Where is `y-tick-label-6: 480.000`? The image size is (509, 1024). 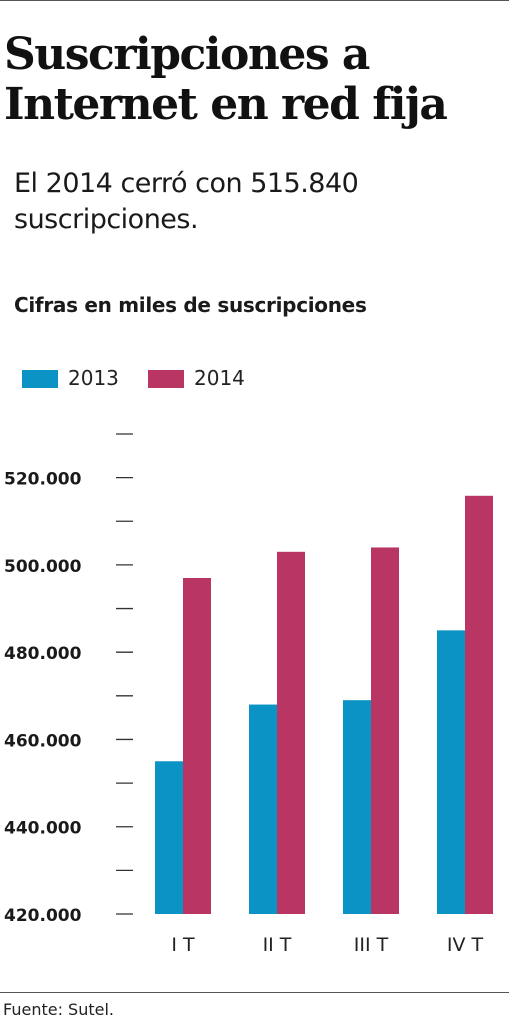 y-tick-label-6: 480.000 is located at coordinates (43, 654).